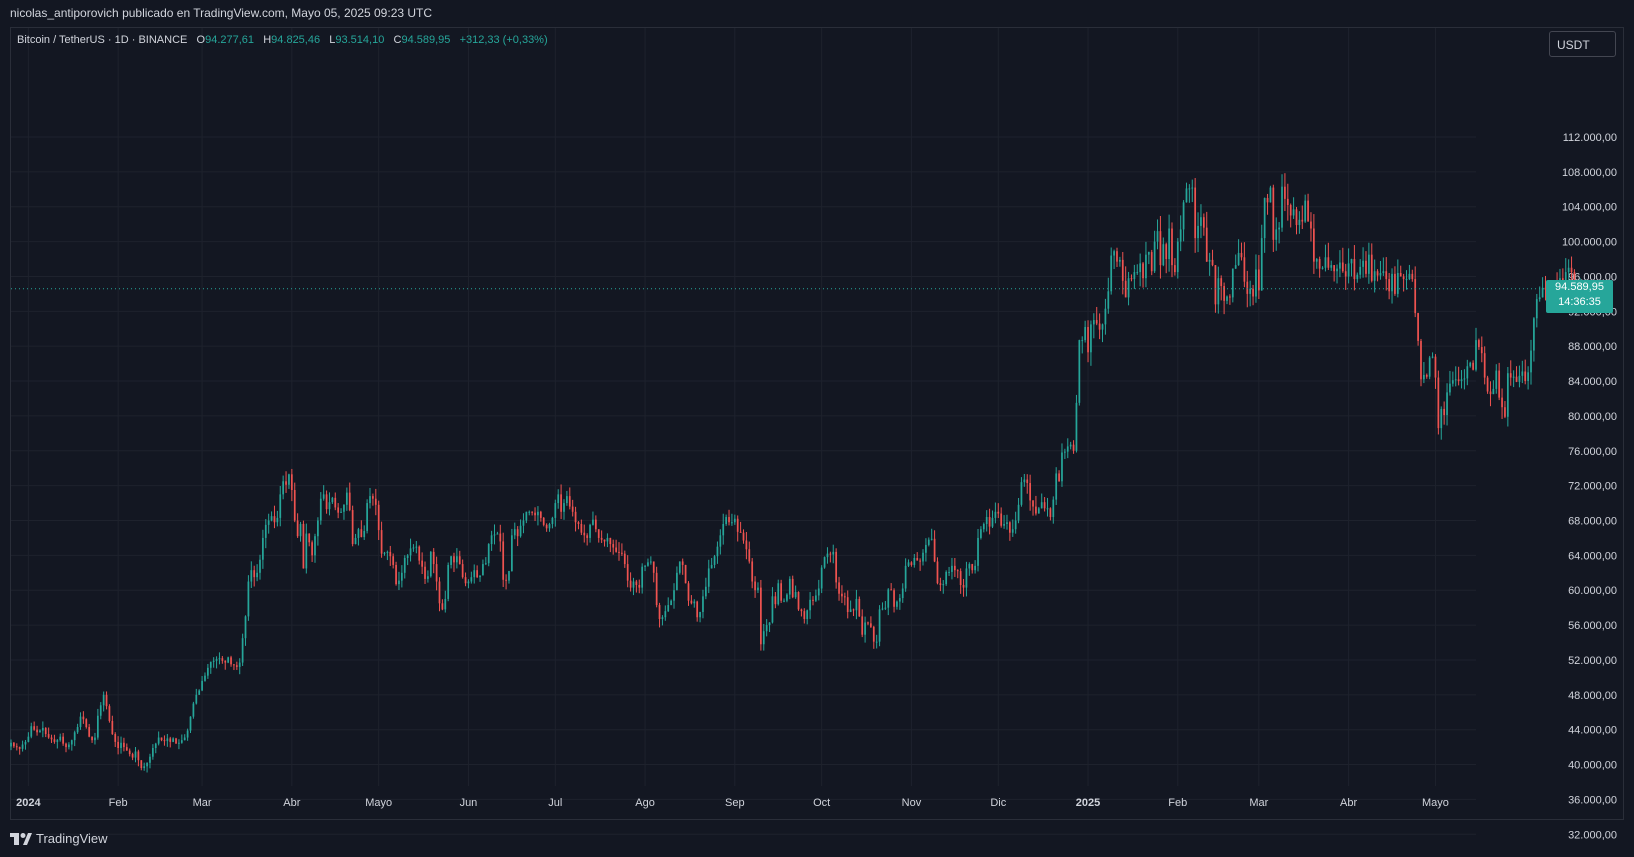  What do you see at coordinates (555, 803) in the screenshot?
I see `x-tick-label: Jul` at bounding box center [555, 803].